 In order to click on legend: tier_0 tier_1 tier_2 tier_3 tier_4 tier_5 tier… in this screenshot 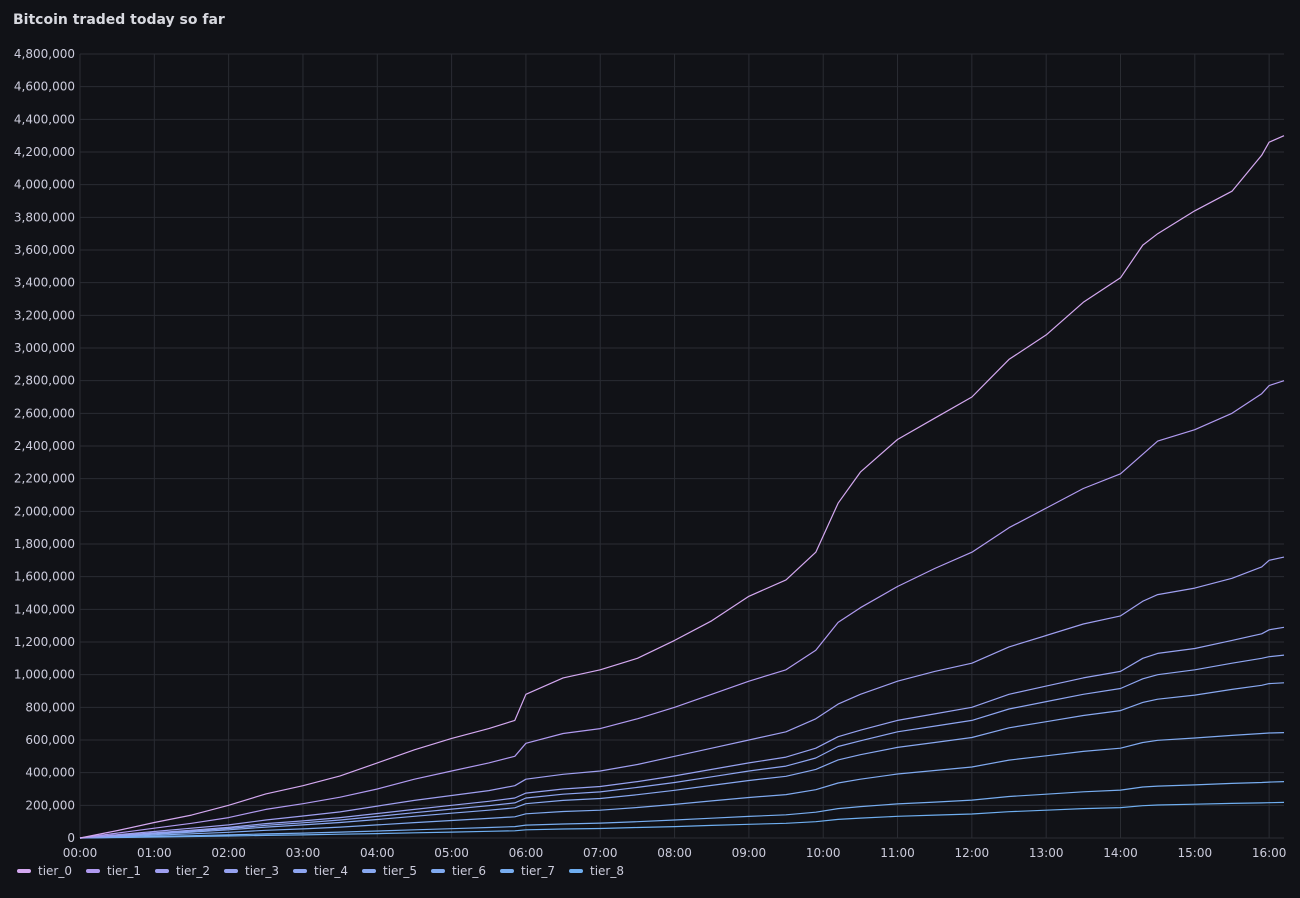, I will do `click(320, 871)`.